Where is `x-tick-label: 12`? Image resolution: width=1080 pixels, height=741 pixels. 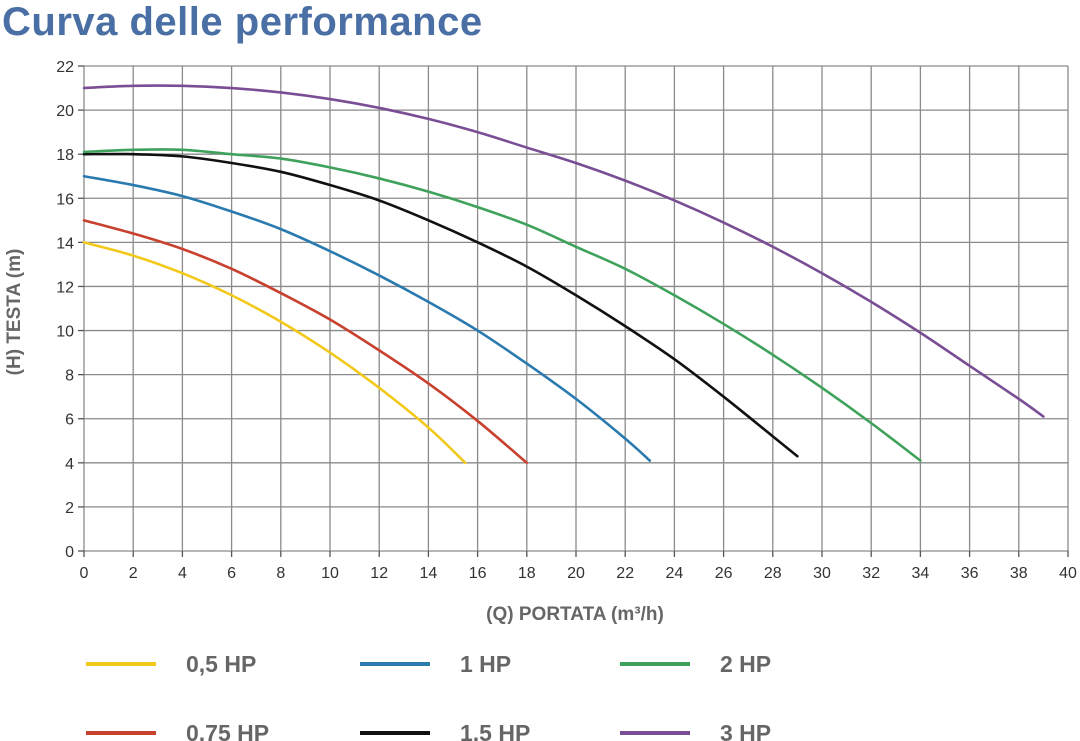
x-tick-label: 12 is located at coordinates (379, 573).